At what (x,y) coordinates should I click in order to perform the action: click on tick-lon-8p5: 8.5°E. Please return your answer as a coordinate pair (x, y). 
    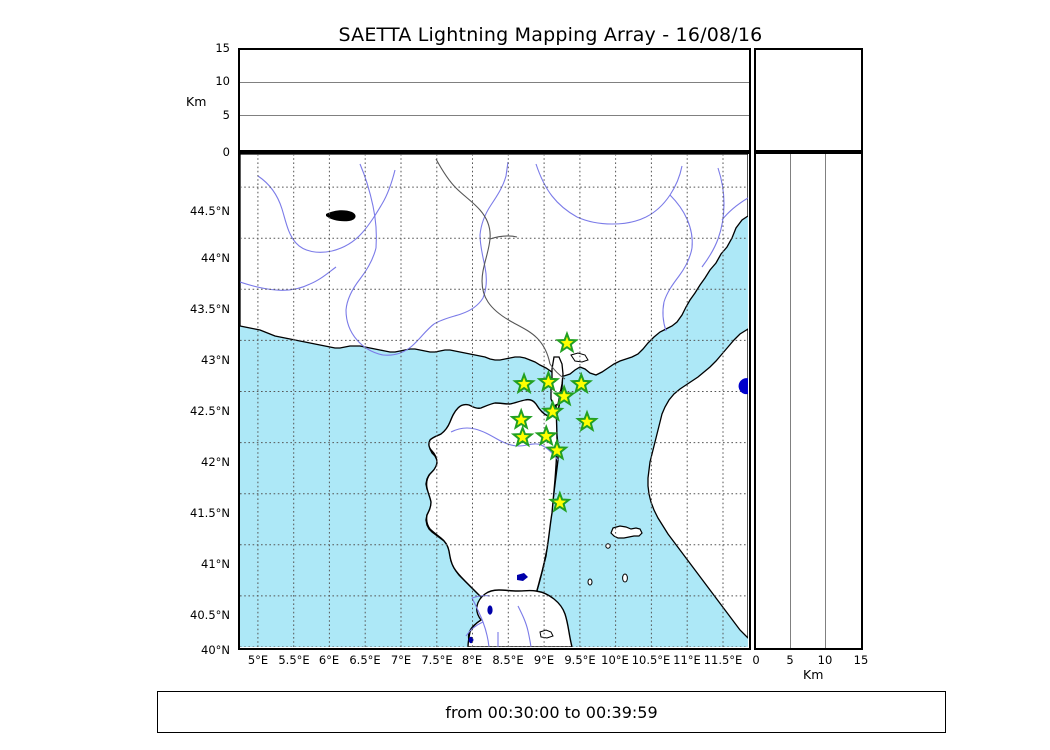
    Looking at the image, I should click on (508, 660).